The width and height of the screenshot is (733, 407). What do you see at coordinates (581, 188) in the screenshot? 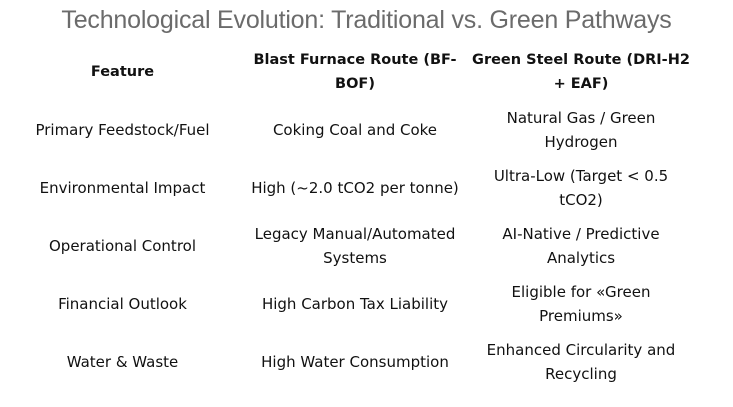
I see `table-cell: Ultra-Low (Target < 0.5 tCO2)` at bounding box center [581, 188].